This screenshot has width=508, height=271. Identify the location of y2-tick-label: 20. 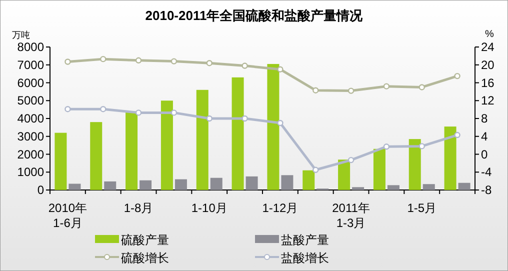
(488, 65).